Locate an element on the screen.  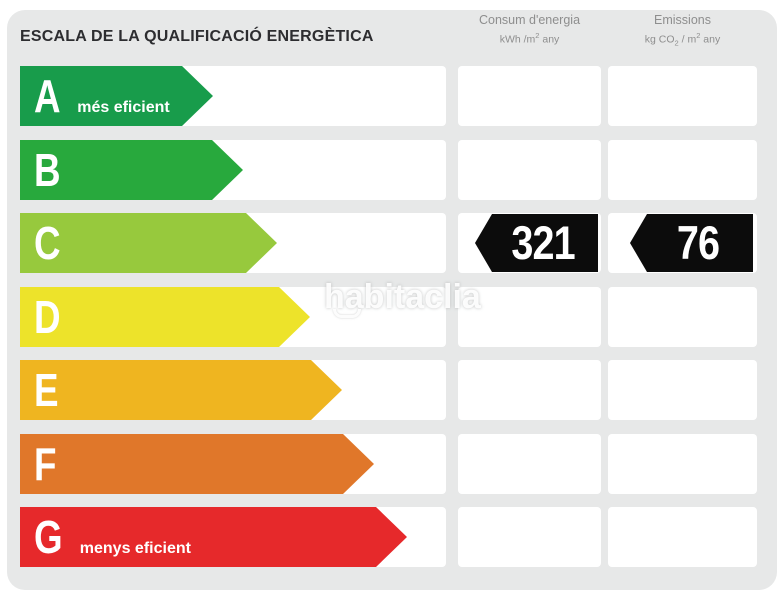
emissions-header-unit: kg CO2 / m2 any is located at coordinates (682, 39).